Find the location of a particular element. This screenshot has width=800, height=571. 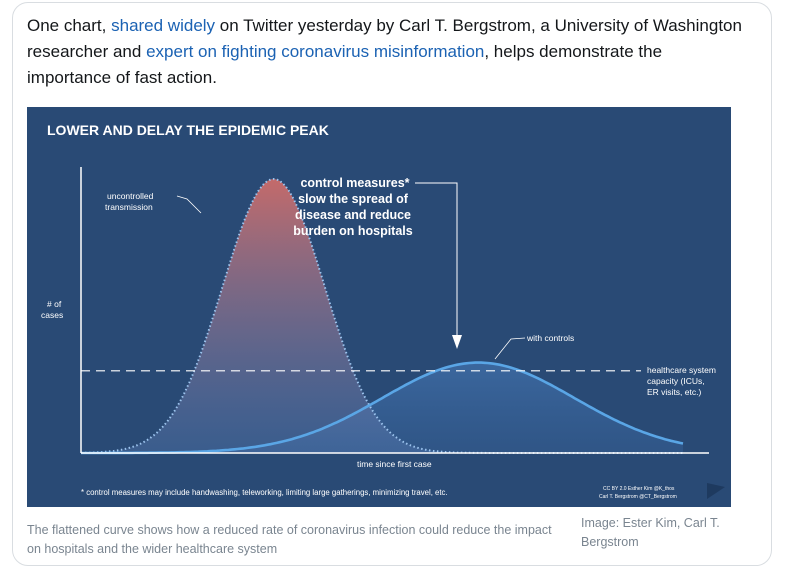

with-controls-label: with controls is located at coordinates (550, 338).